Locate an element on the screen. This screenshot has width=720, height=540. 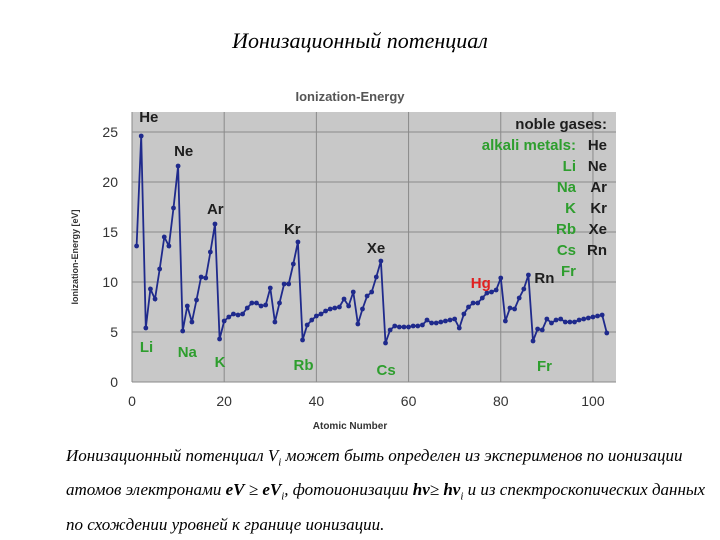
caption-symbol-ev: eV is located at coordinates (235, 490).